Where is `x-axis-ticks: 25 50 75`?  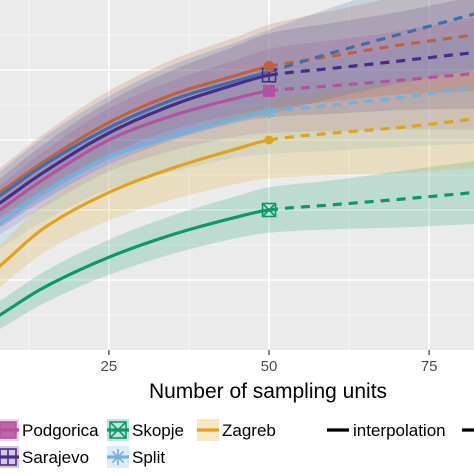 x-axis-ticks: 25 50 75 is located at coordinates (269, 362).